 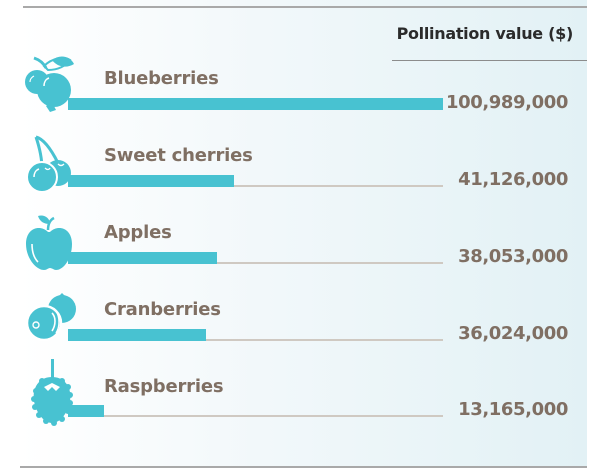 I want to click on value-label: 100,989,000, so click(x=507, y=102).